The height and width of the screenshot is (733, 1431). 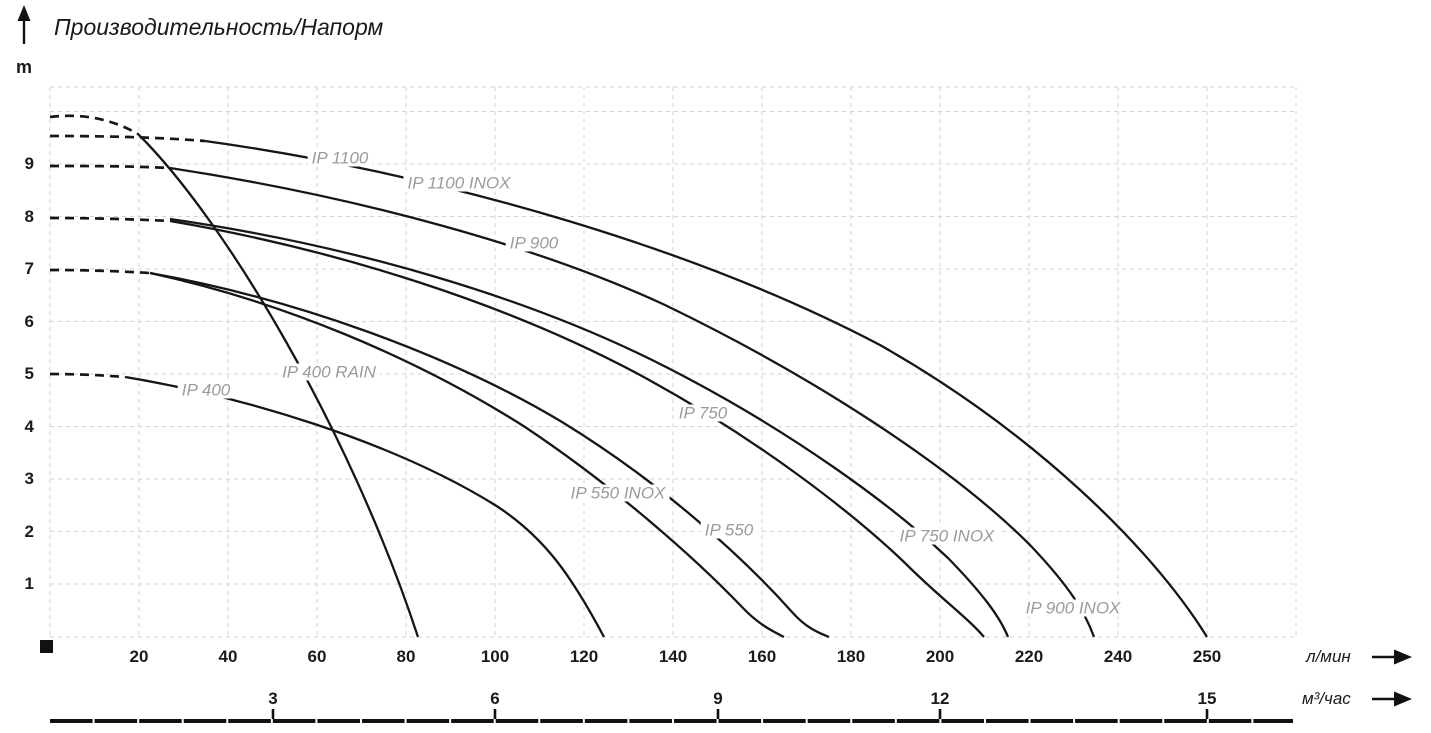 What do you see at coordinates (219, 27) in the screenshot?
I see `chart-title: Производительность/Напорм` at bounding box center [219, 27].